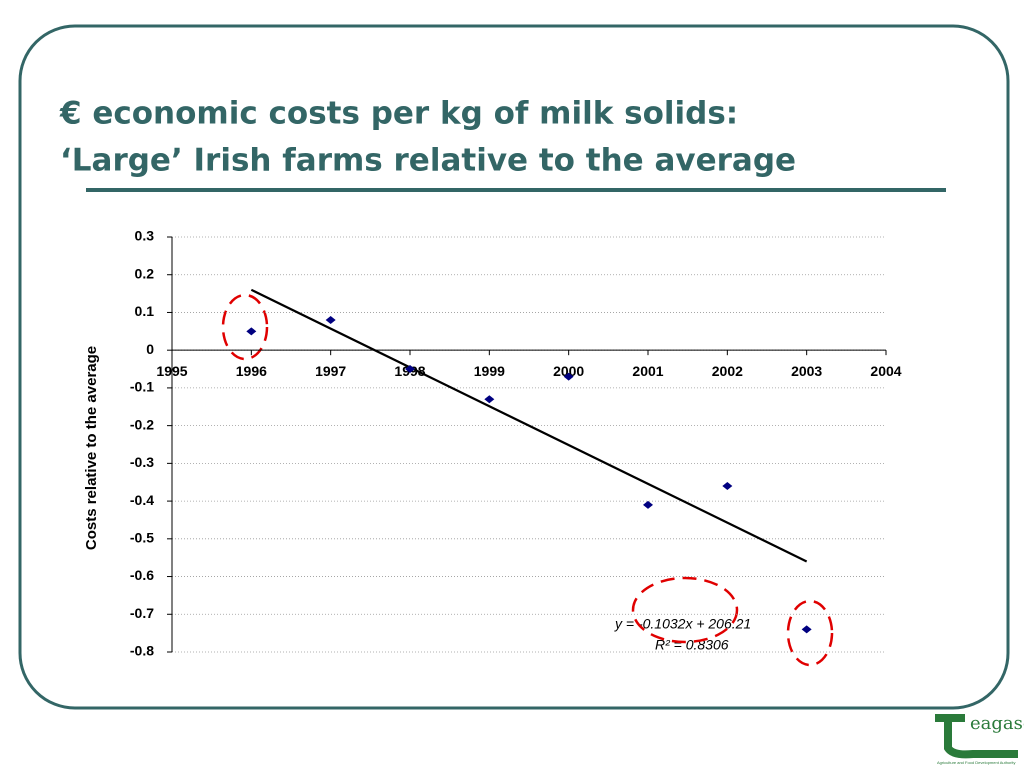  What do you see at coordinates (142, 651) in the screenshot?
I see `y-tick-label: -0.8` at bounding box center [142, 651].